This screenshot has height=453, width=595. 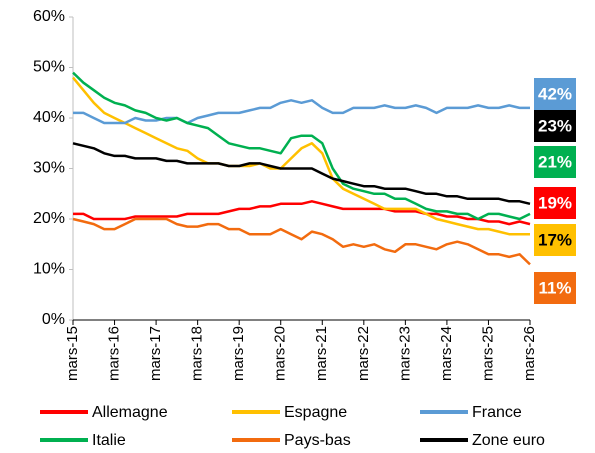 I want to click on y-tick-label: 20%, so click(x=49, y=218).